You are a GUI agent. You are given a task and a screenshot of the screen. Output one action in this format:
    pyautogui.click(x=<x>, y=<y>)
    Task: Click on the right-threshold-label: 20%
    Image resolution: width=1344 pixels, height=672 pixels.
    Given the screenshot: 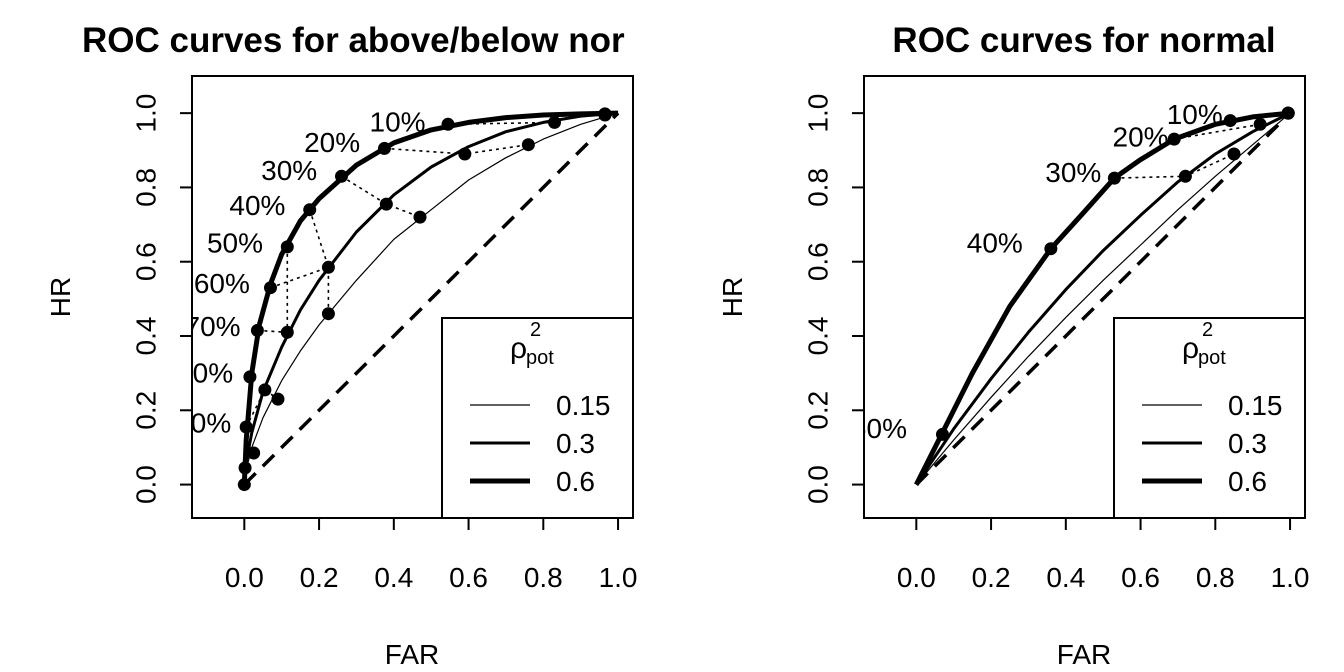 What is the action you would take?
    pyautogui.click(x=1141, y=137)
    